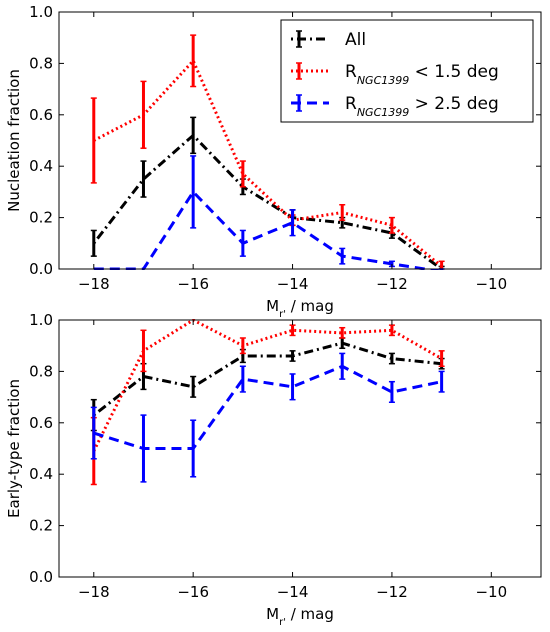 The image size is (550, 632). Describe the element at coordinates (422, 74) in the screenshot. I see `legend-label-r-lt-1-5-deg: RNGC1399 < 1.5 deg` at that location.